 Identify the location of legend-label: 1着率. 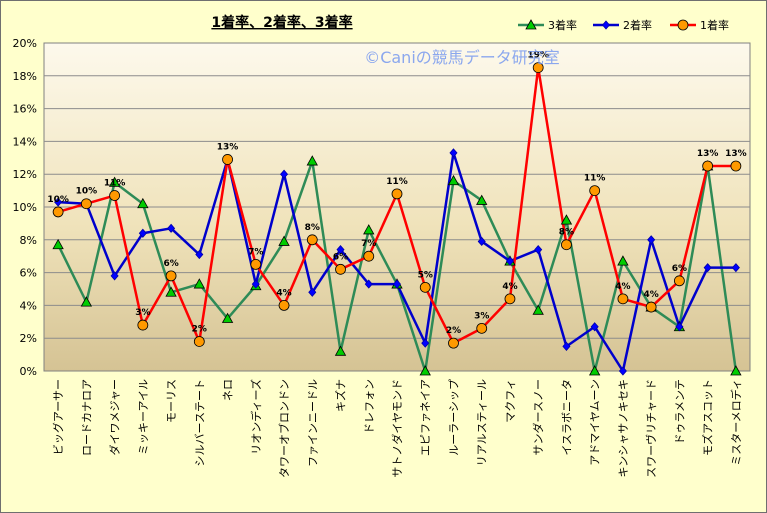
(714, 25).